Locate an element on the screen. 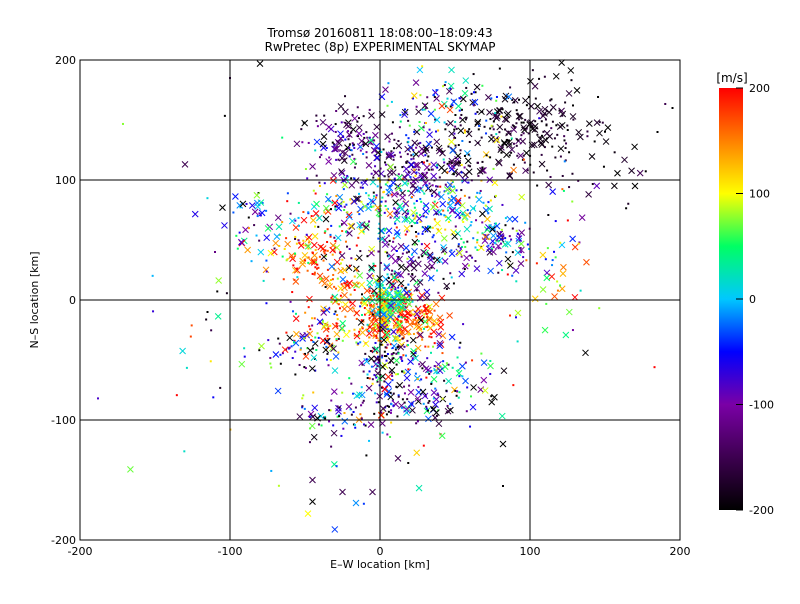 This screenshot has width=800, height=604. colorbar-tick-label: -200 is located at coordinates (761, 510).